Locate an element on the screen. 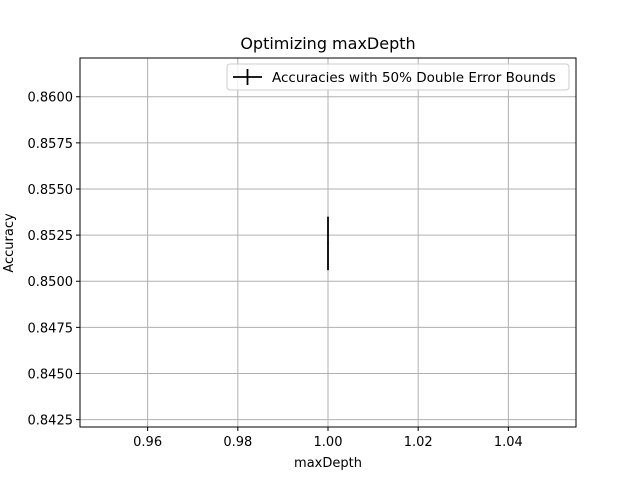 This screenshot has width=640, height=480. x-tick-label: 0.98 is located at coordinates (237, 442).